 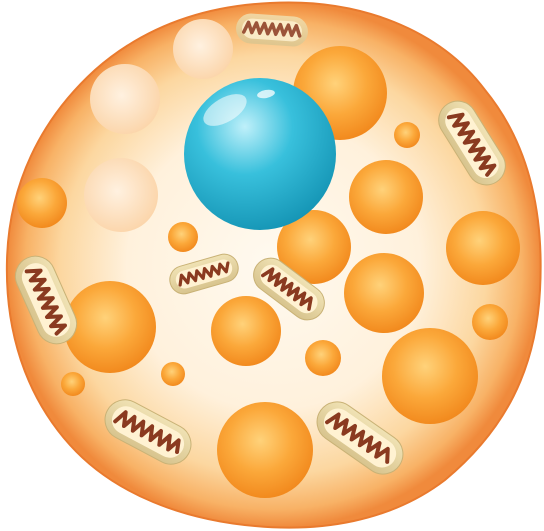 I want to click on lipid-droplet-group-pale, so click(x=158, y=125).